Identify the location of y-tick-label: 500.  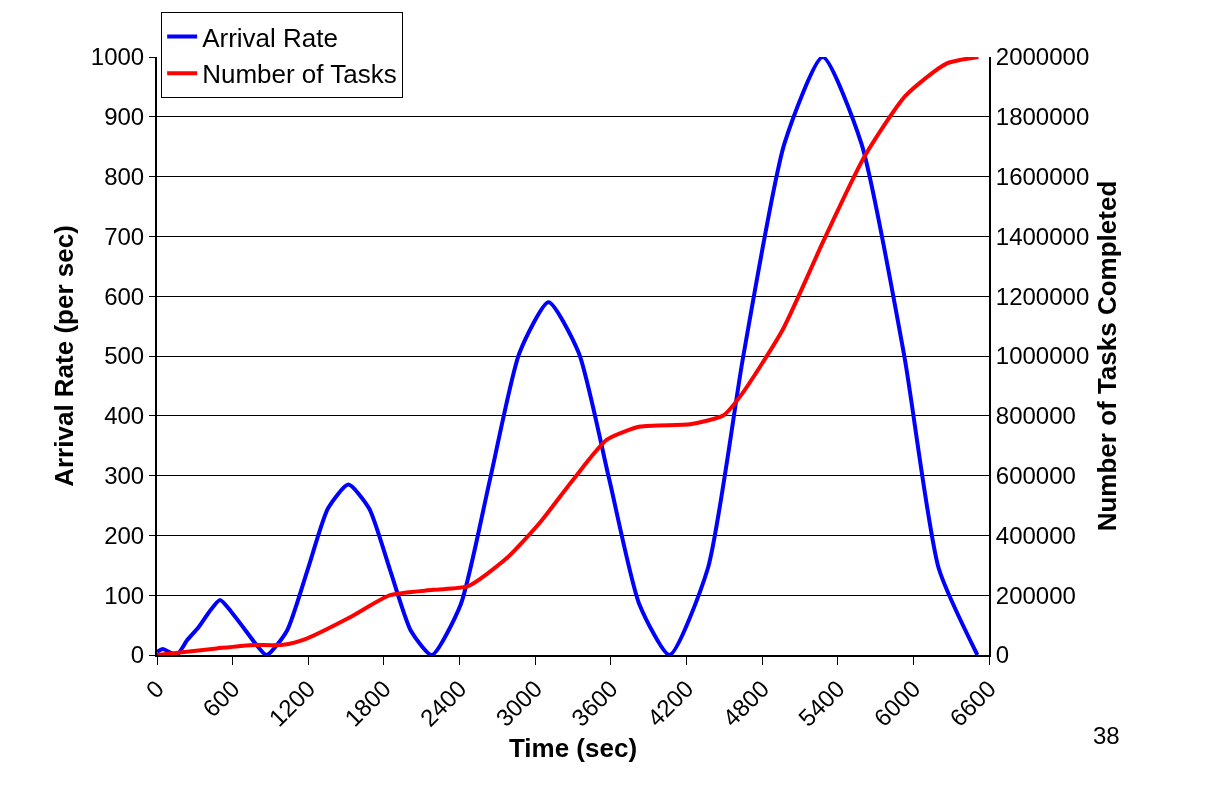
(124, 356).